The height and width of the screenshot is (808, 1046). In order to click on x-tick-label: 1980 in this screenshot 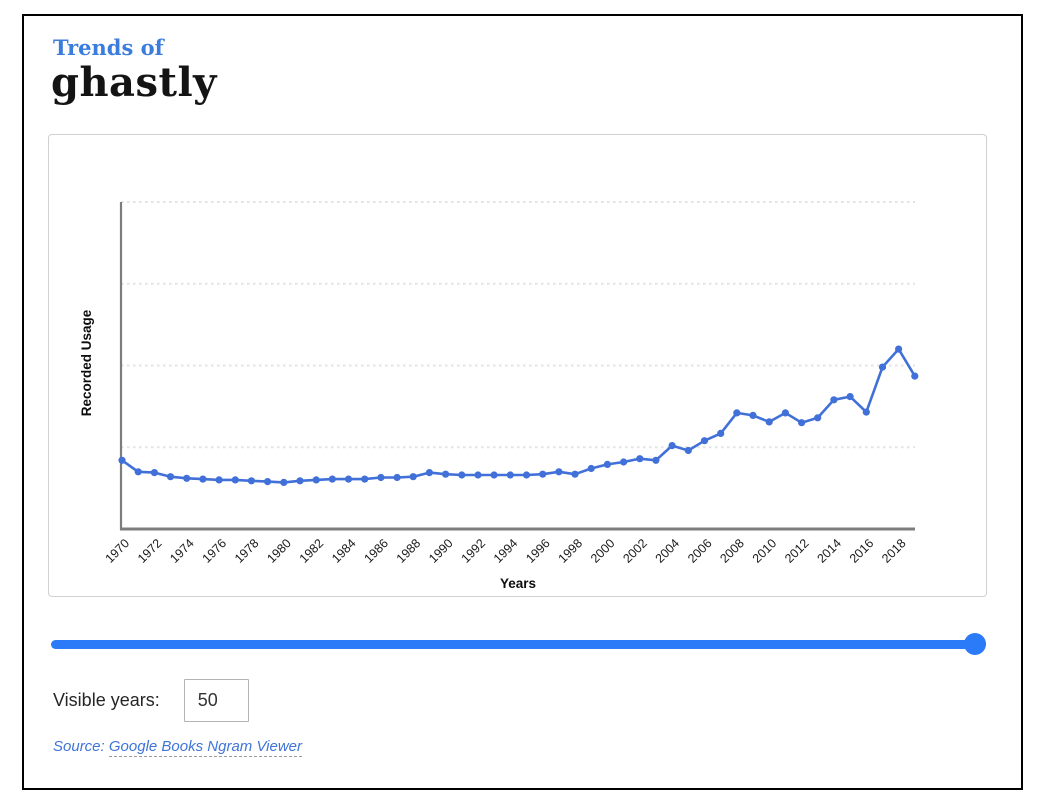, I will do `click(279, 551)`.